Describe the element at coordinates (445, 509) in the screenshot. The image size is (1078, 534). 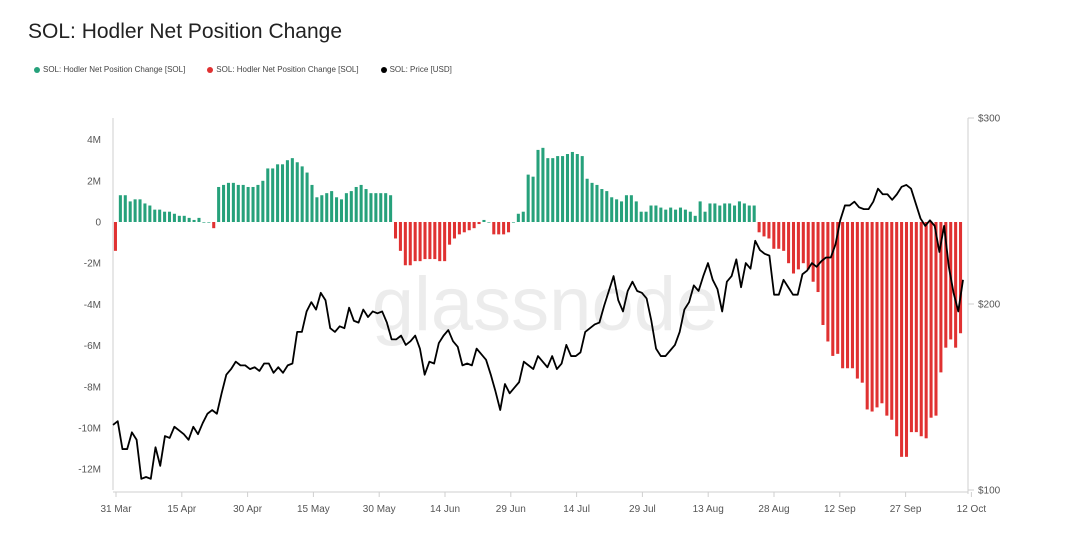
I see `x-tick-label: 14 Jun` at that location.